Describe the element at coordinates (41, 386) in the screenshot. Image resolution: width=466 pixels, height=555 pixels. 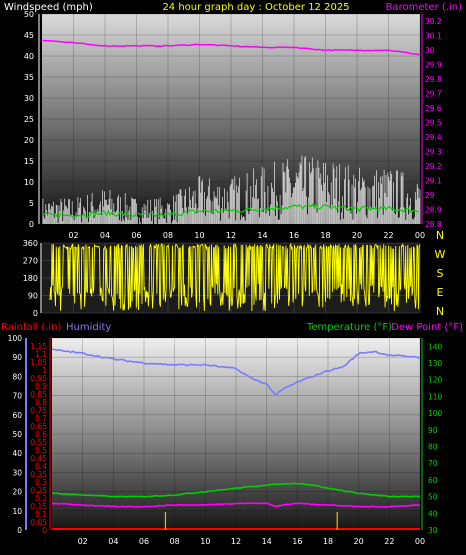
I see `rain-tick-label: 0.9` at that location.